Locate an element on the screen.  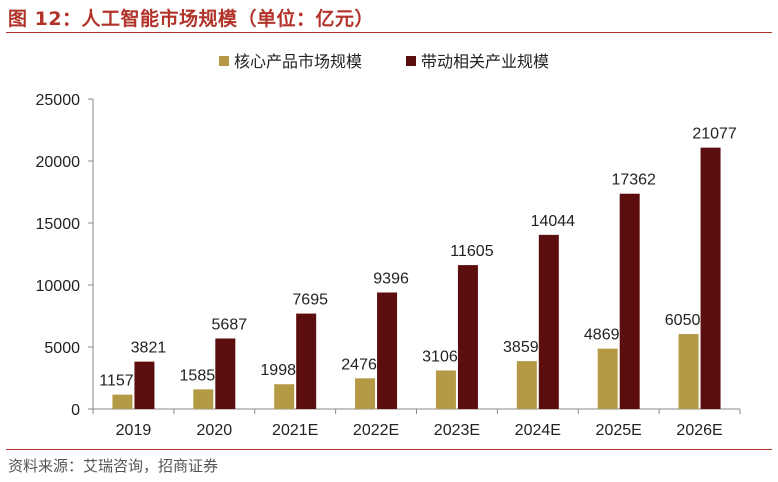
x-tick-label: 2021E is located at coordinates (295, 430).